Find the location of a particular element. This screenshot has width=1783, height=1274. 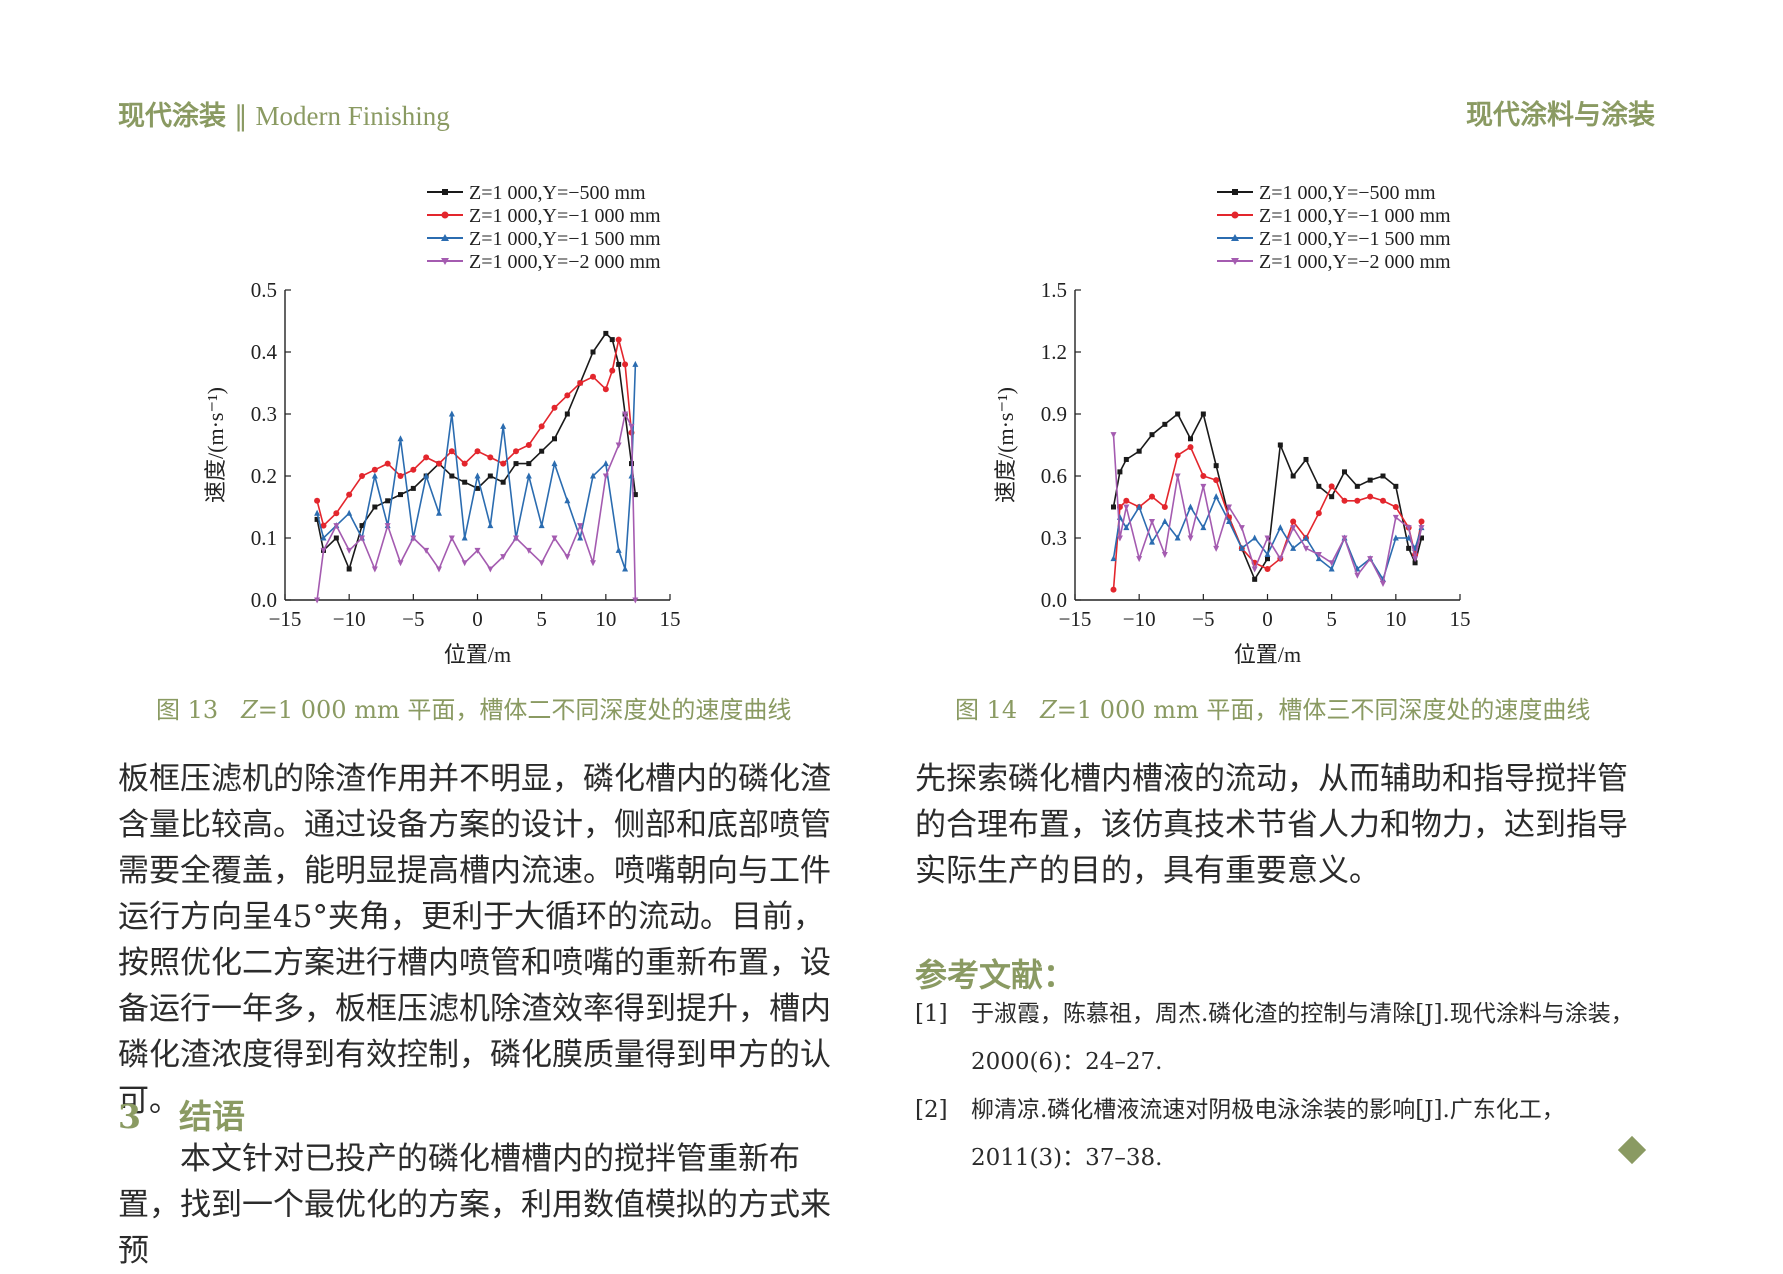

y-axis-label: 速度/(m·s⁻¹) is located at coordinates (1005, 445).